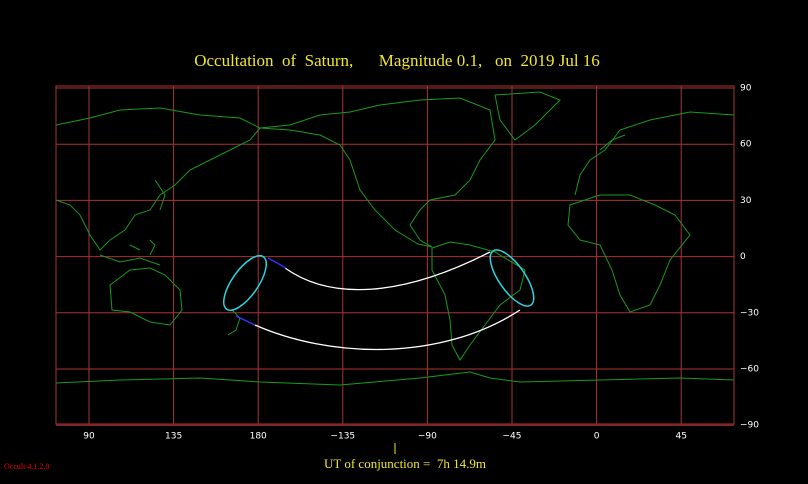  I want to click on x-tick-label: −90, so click(427, 437).